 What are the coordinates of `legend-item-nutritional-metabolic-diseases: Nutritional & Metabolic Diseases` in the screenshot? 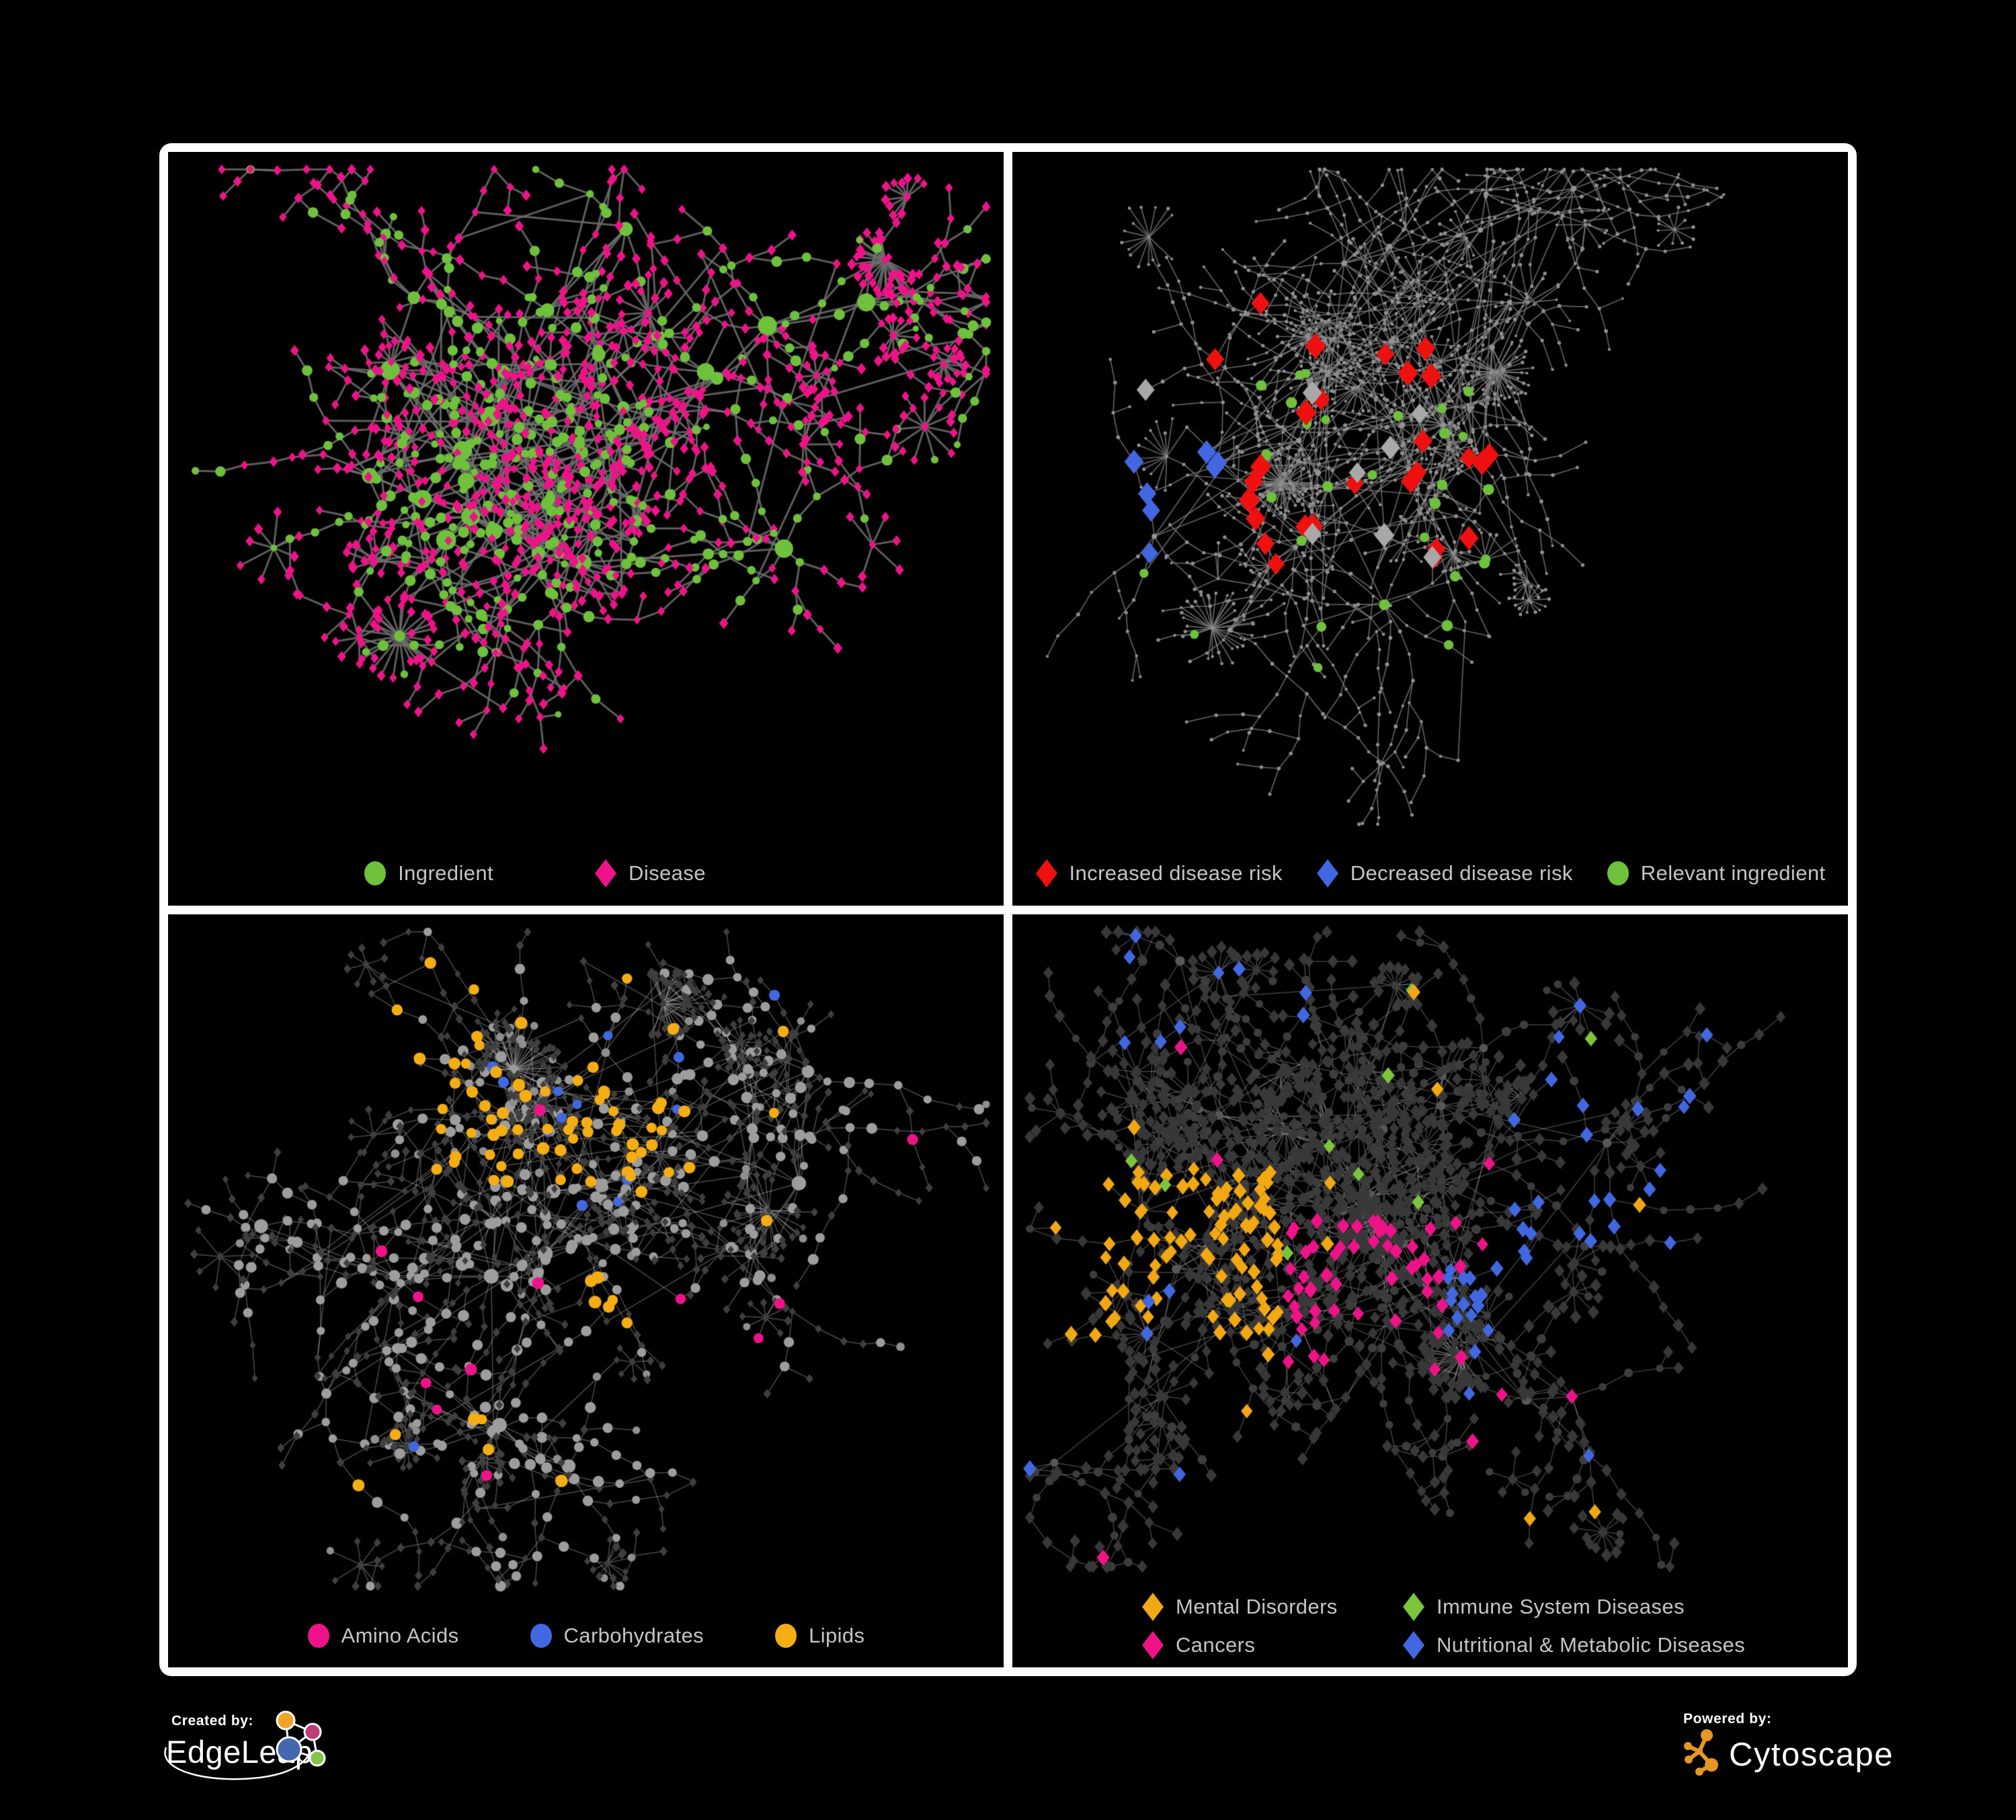 It's located at (1574, 1644).